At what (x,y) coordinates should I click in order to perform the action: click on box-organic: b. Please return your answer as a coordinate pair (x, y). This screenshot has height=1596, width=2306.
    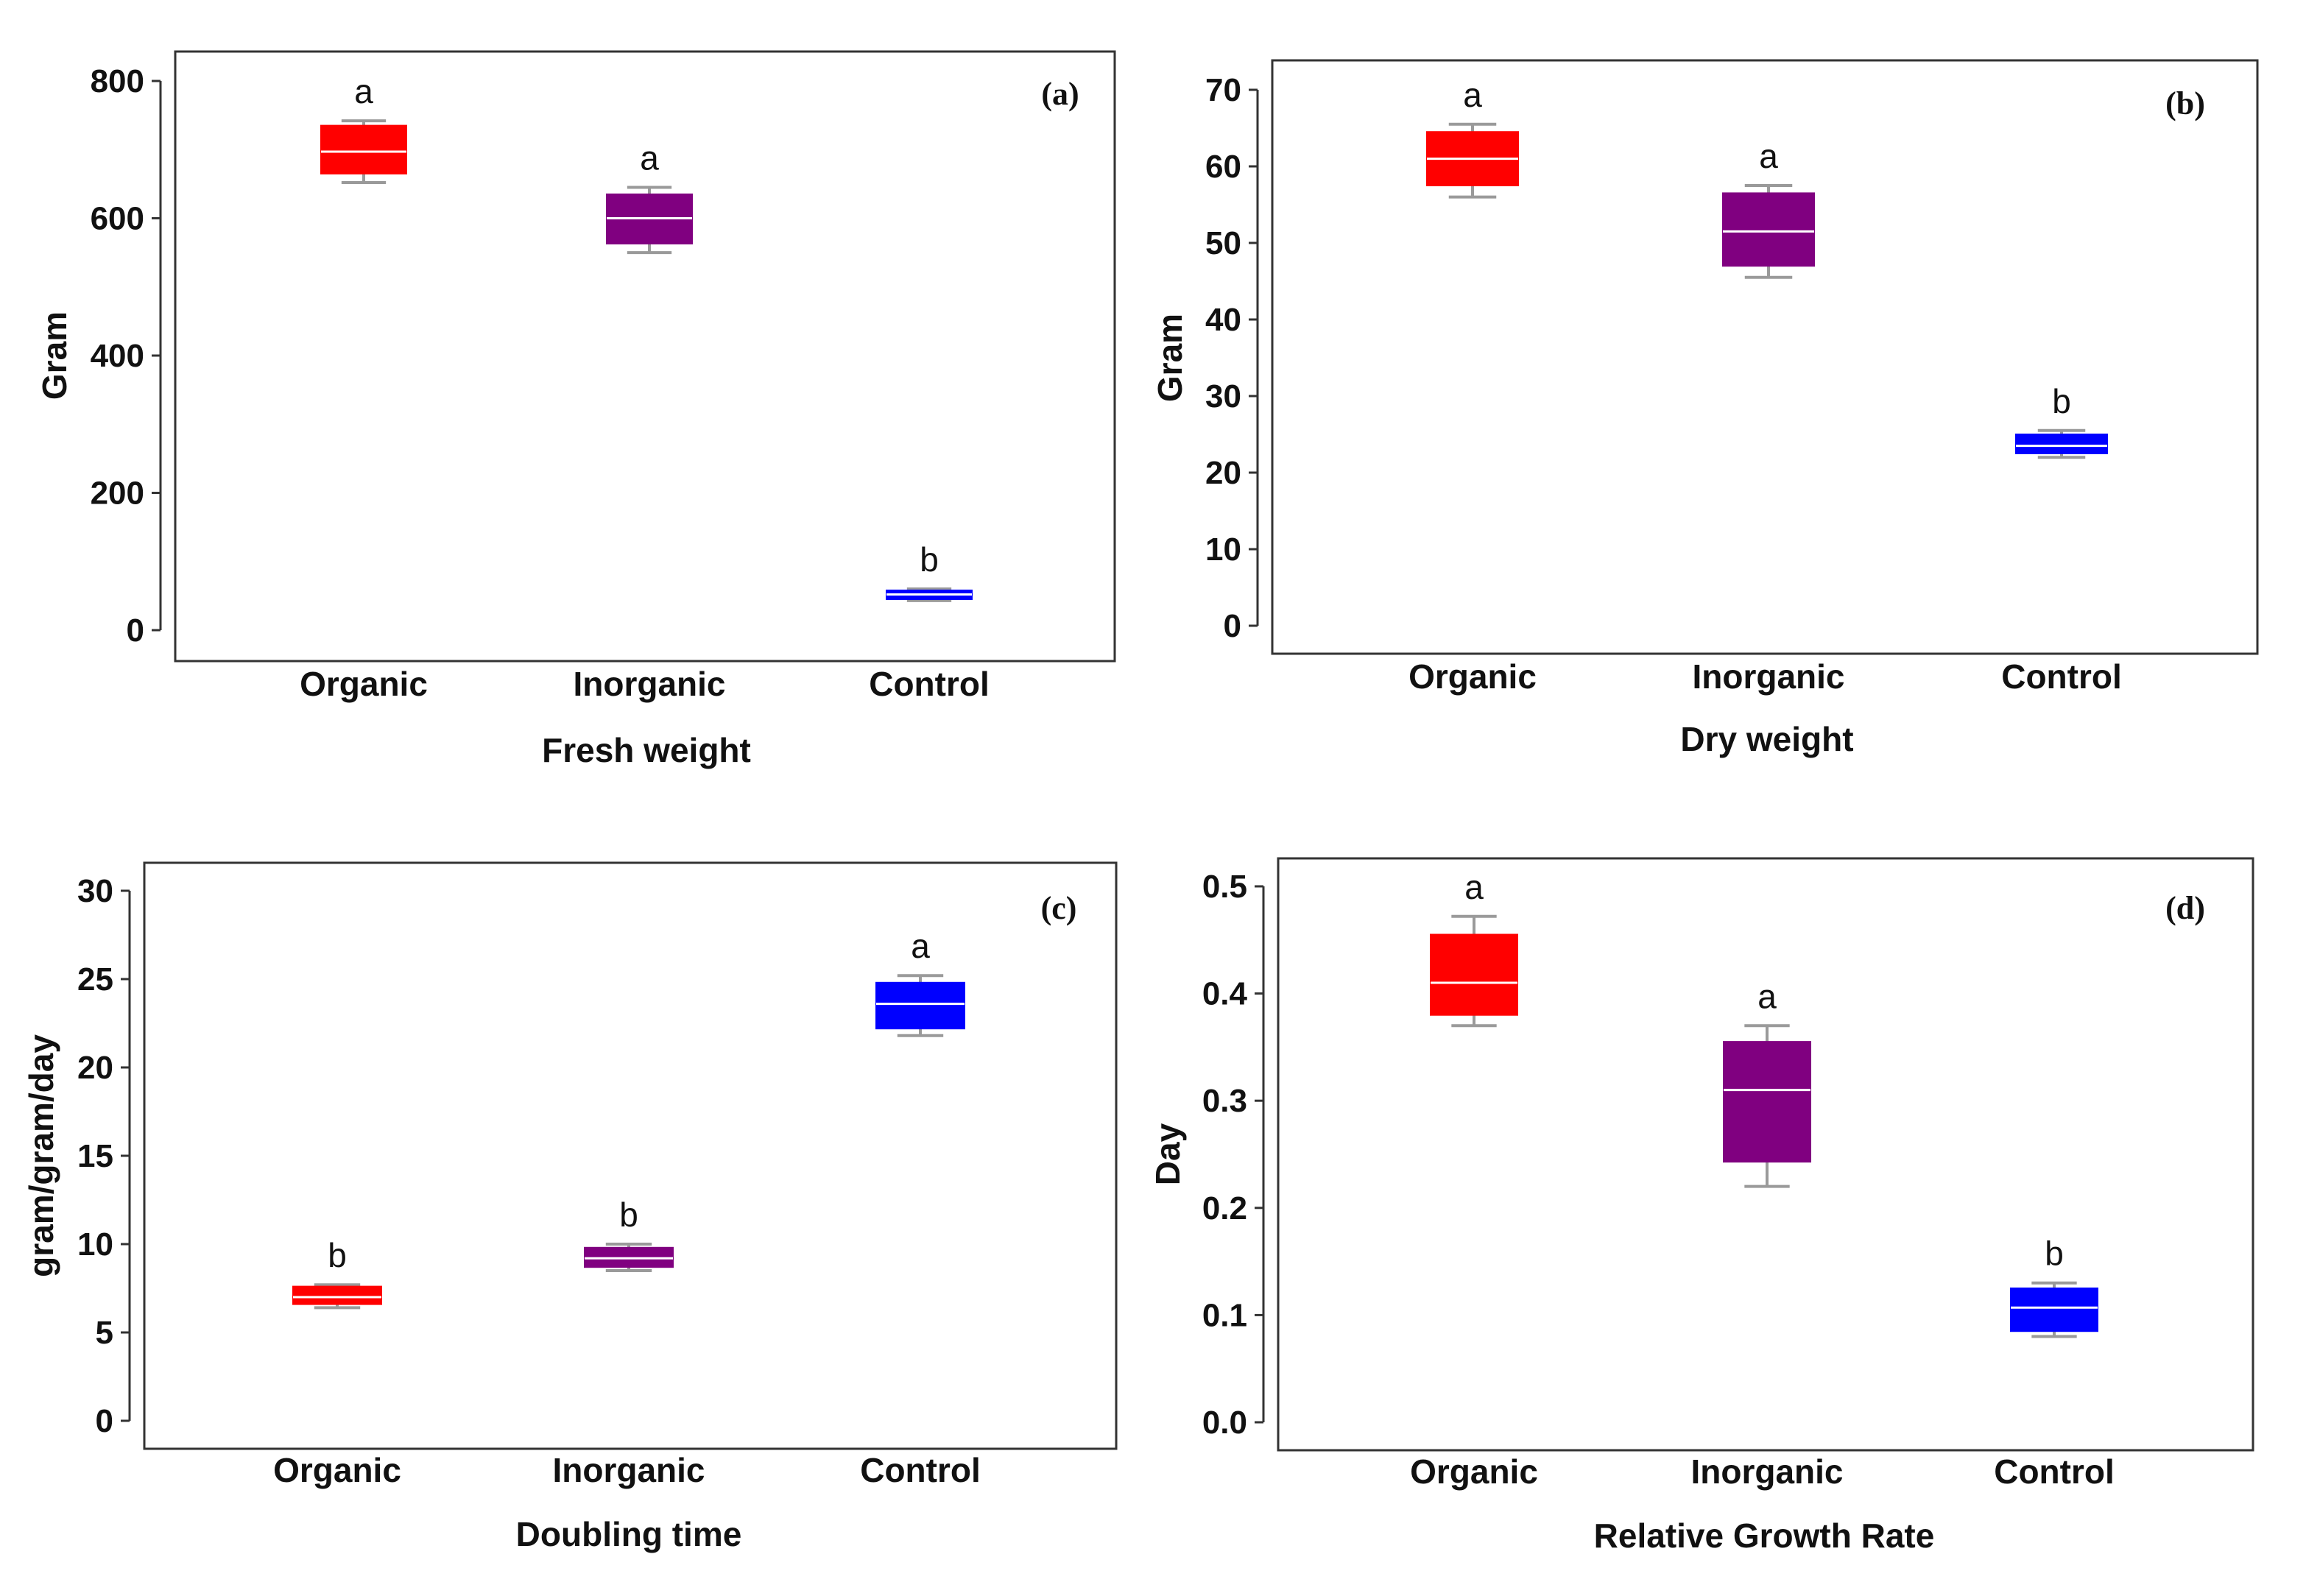
    Looking at the image, I should click on (337, 1273).